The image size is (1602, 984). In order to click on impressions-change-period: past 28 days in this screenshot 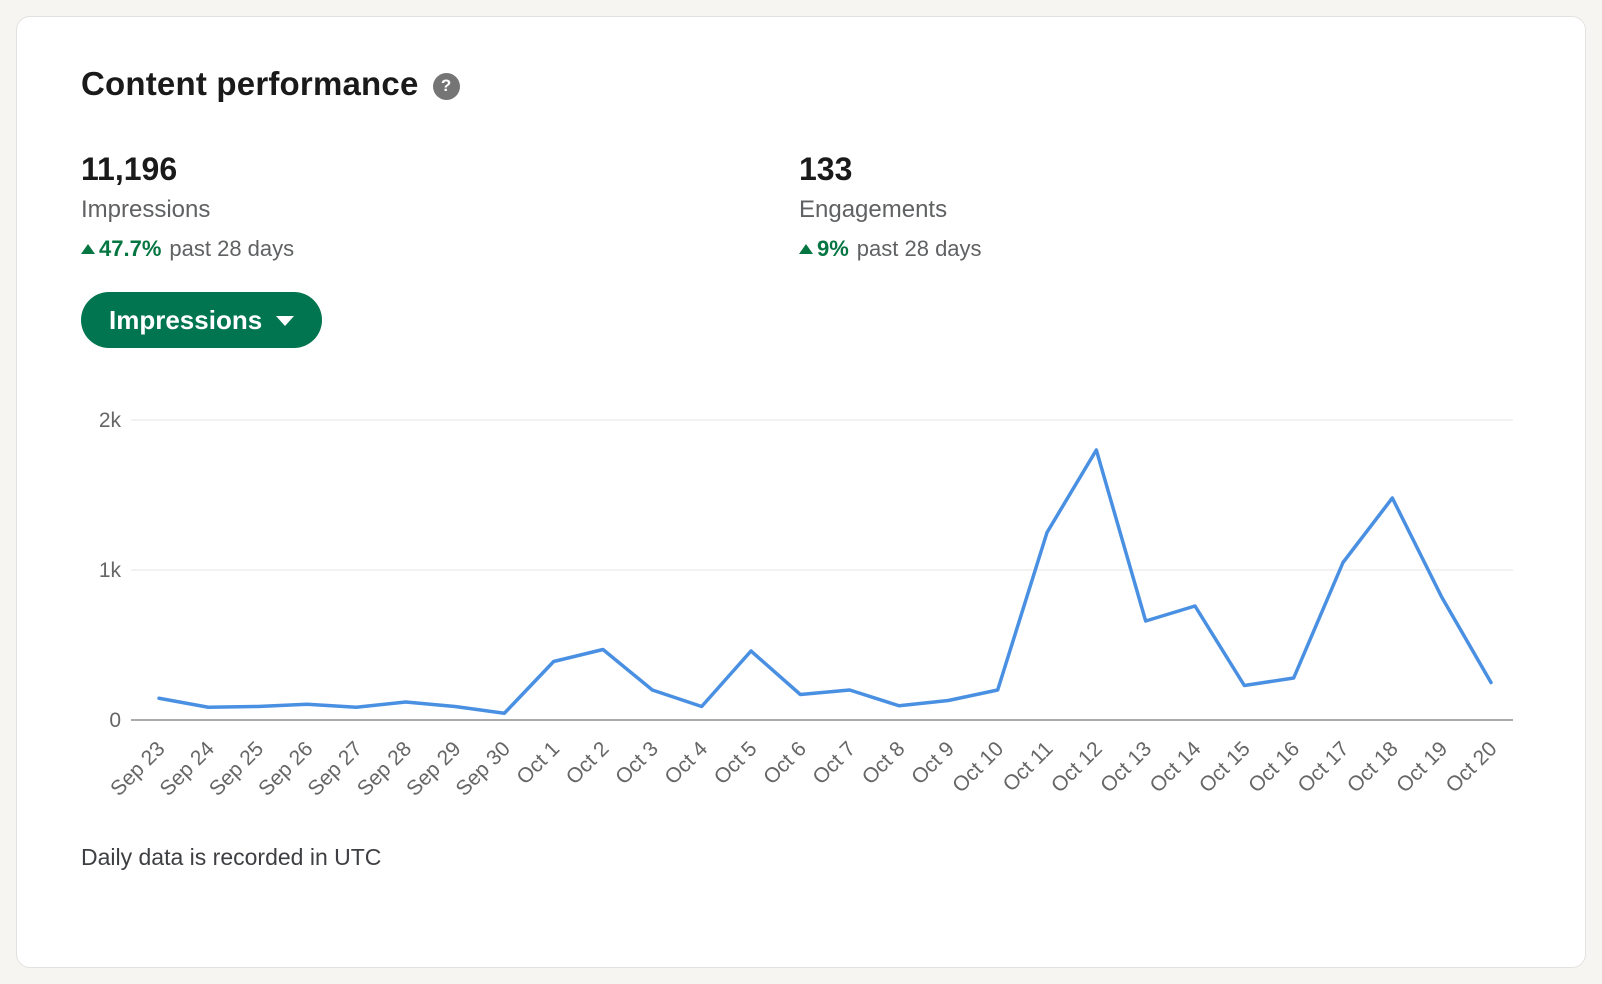, I will do `click(232, 248)`.